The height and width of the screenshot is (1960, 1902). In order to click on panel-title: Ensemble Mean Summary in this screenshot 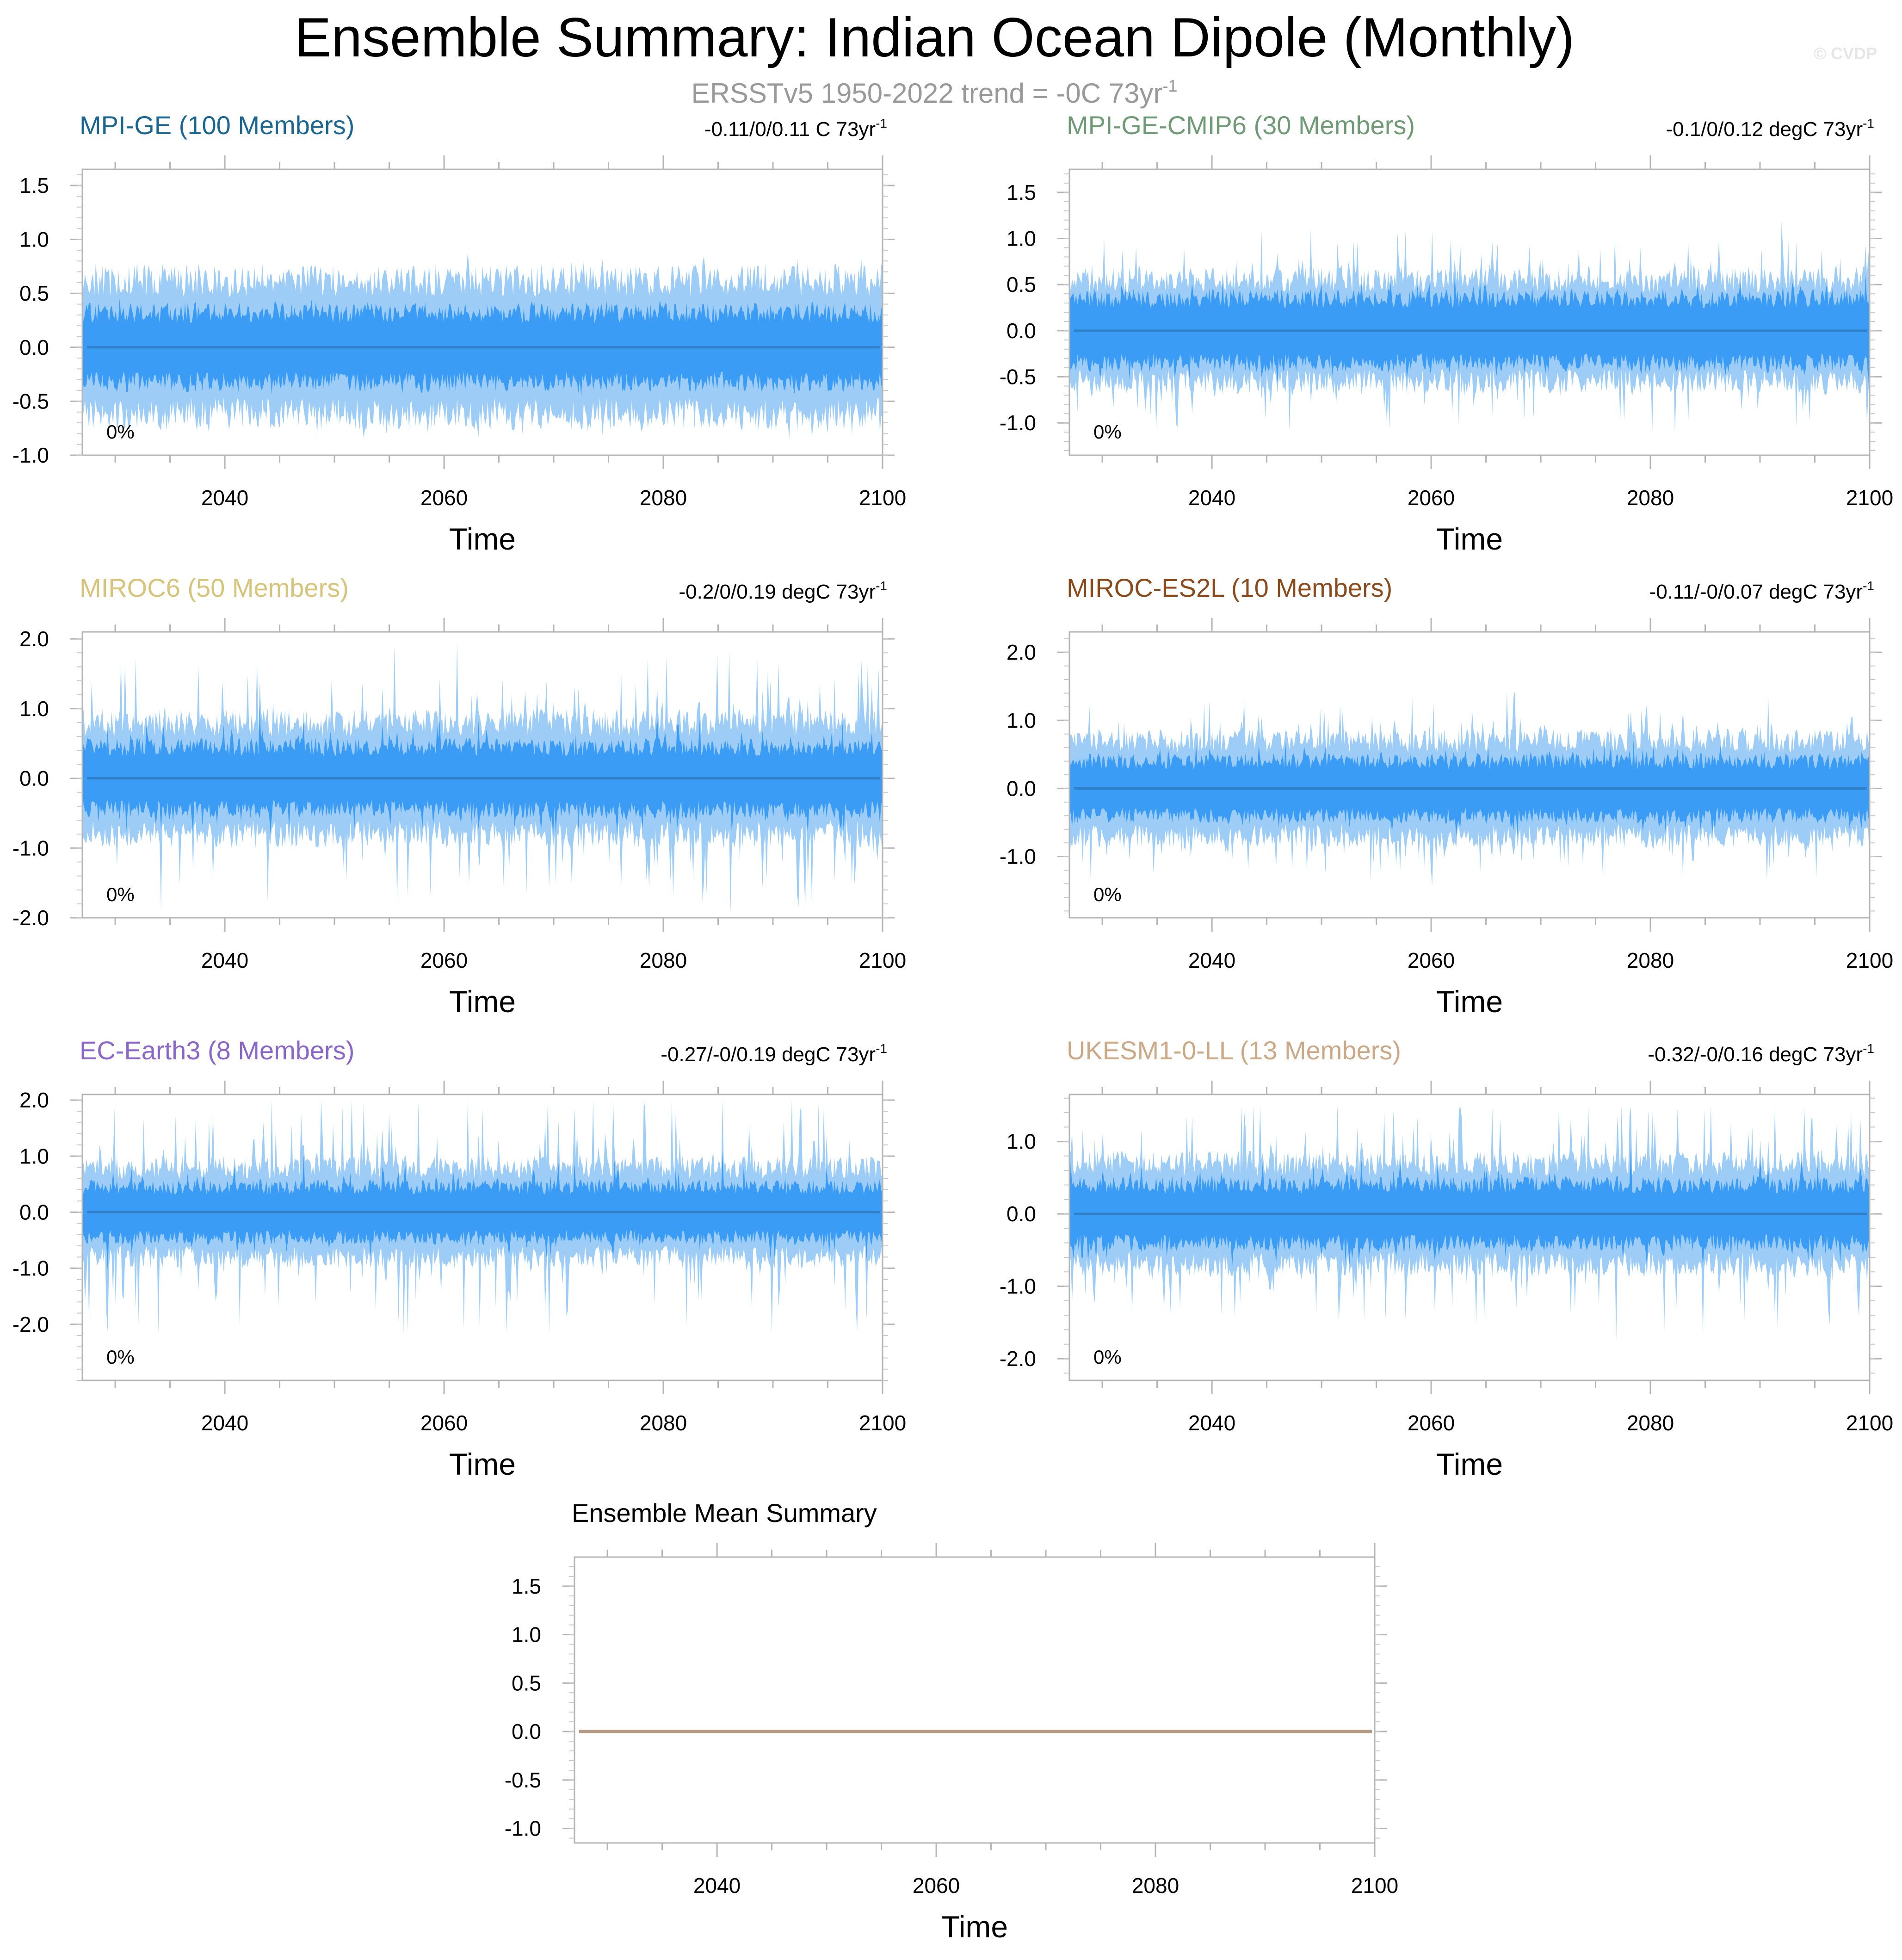, I will do `click(724, 1512)`.